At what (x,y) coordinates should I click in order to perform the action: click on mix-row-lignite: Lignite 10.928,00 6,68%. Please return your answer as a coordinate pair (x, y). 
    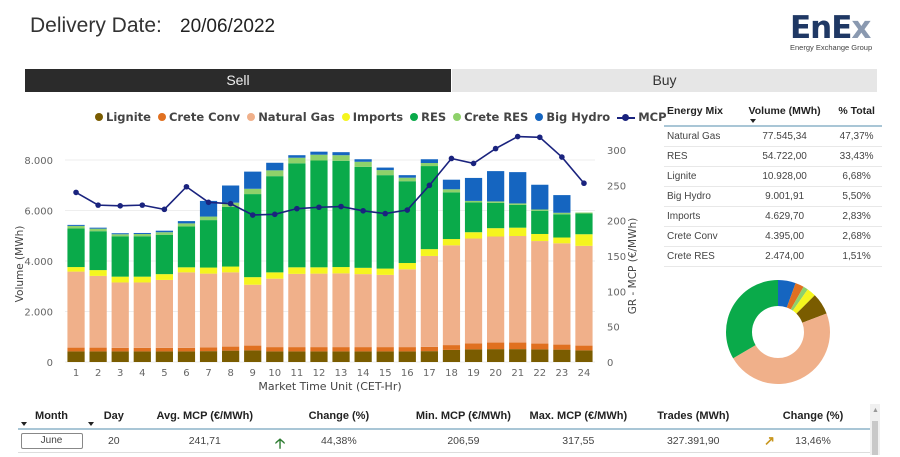
    Looking at the image, I should click on (773, 176).